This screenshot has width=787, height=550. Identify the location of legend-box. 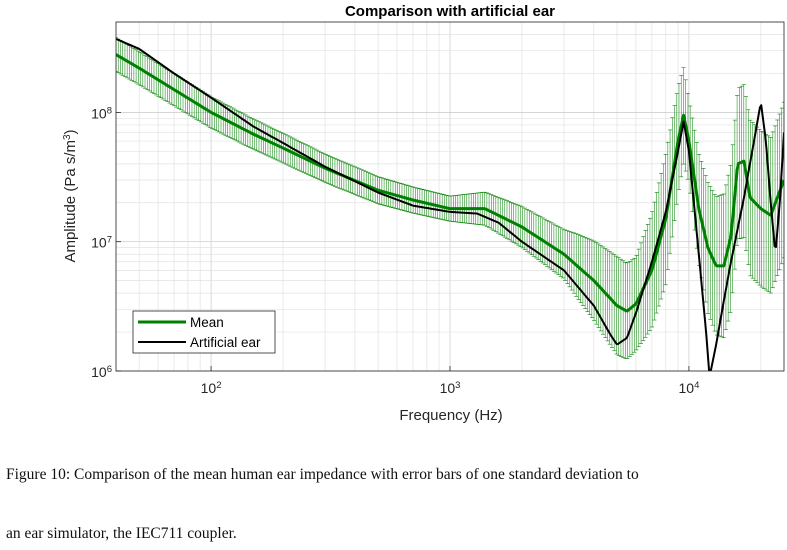
(204, 332).